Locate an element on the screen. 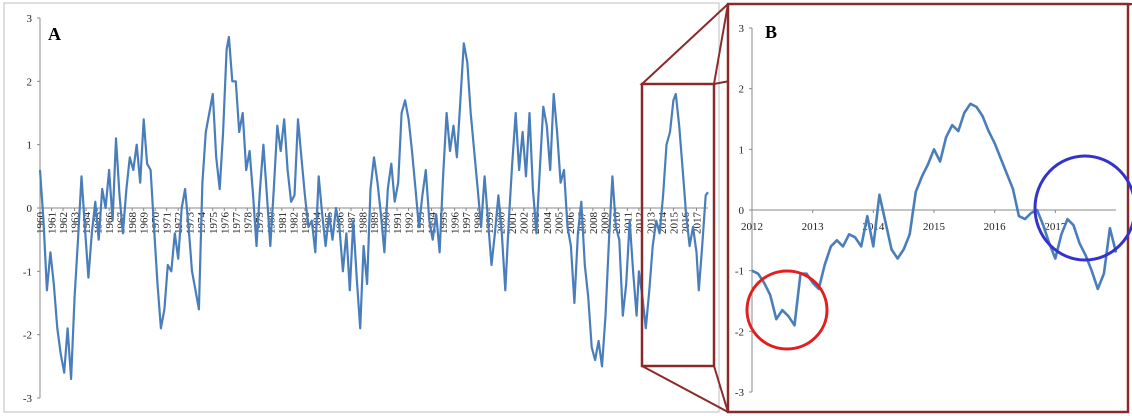  x-tick-label: 1968 is located at coordinates (133, 223).